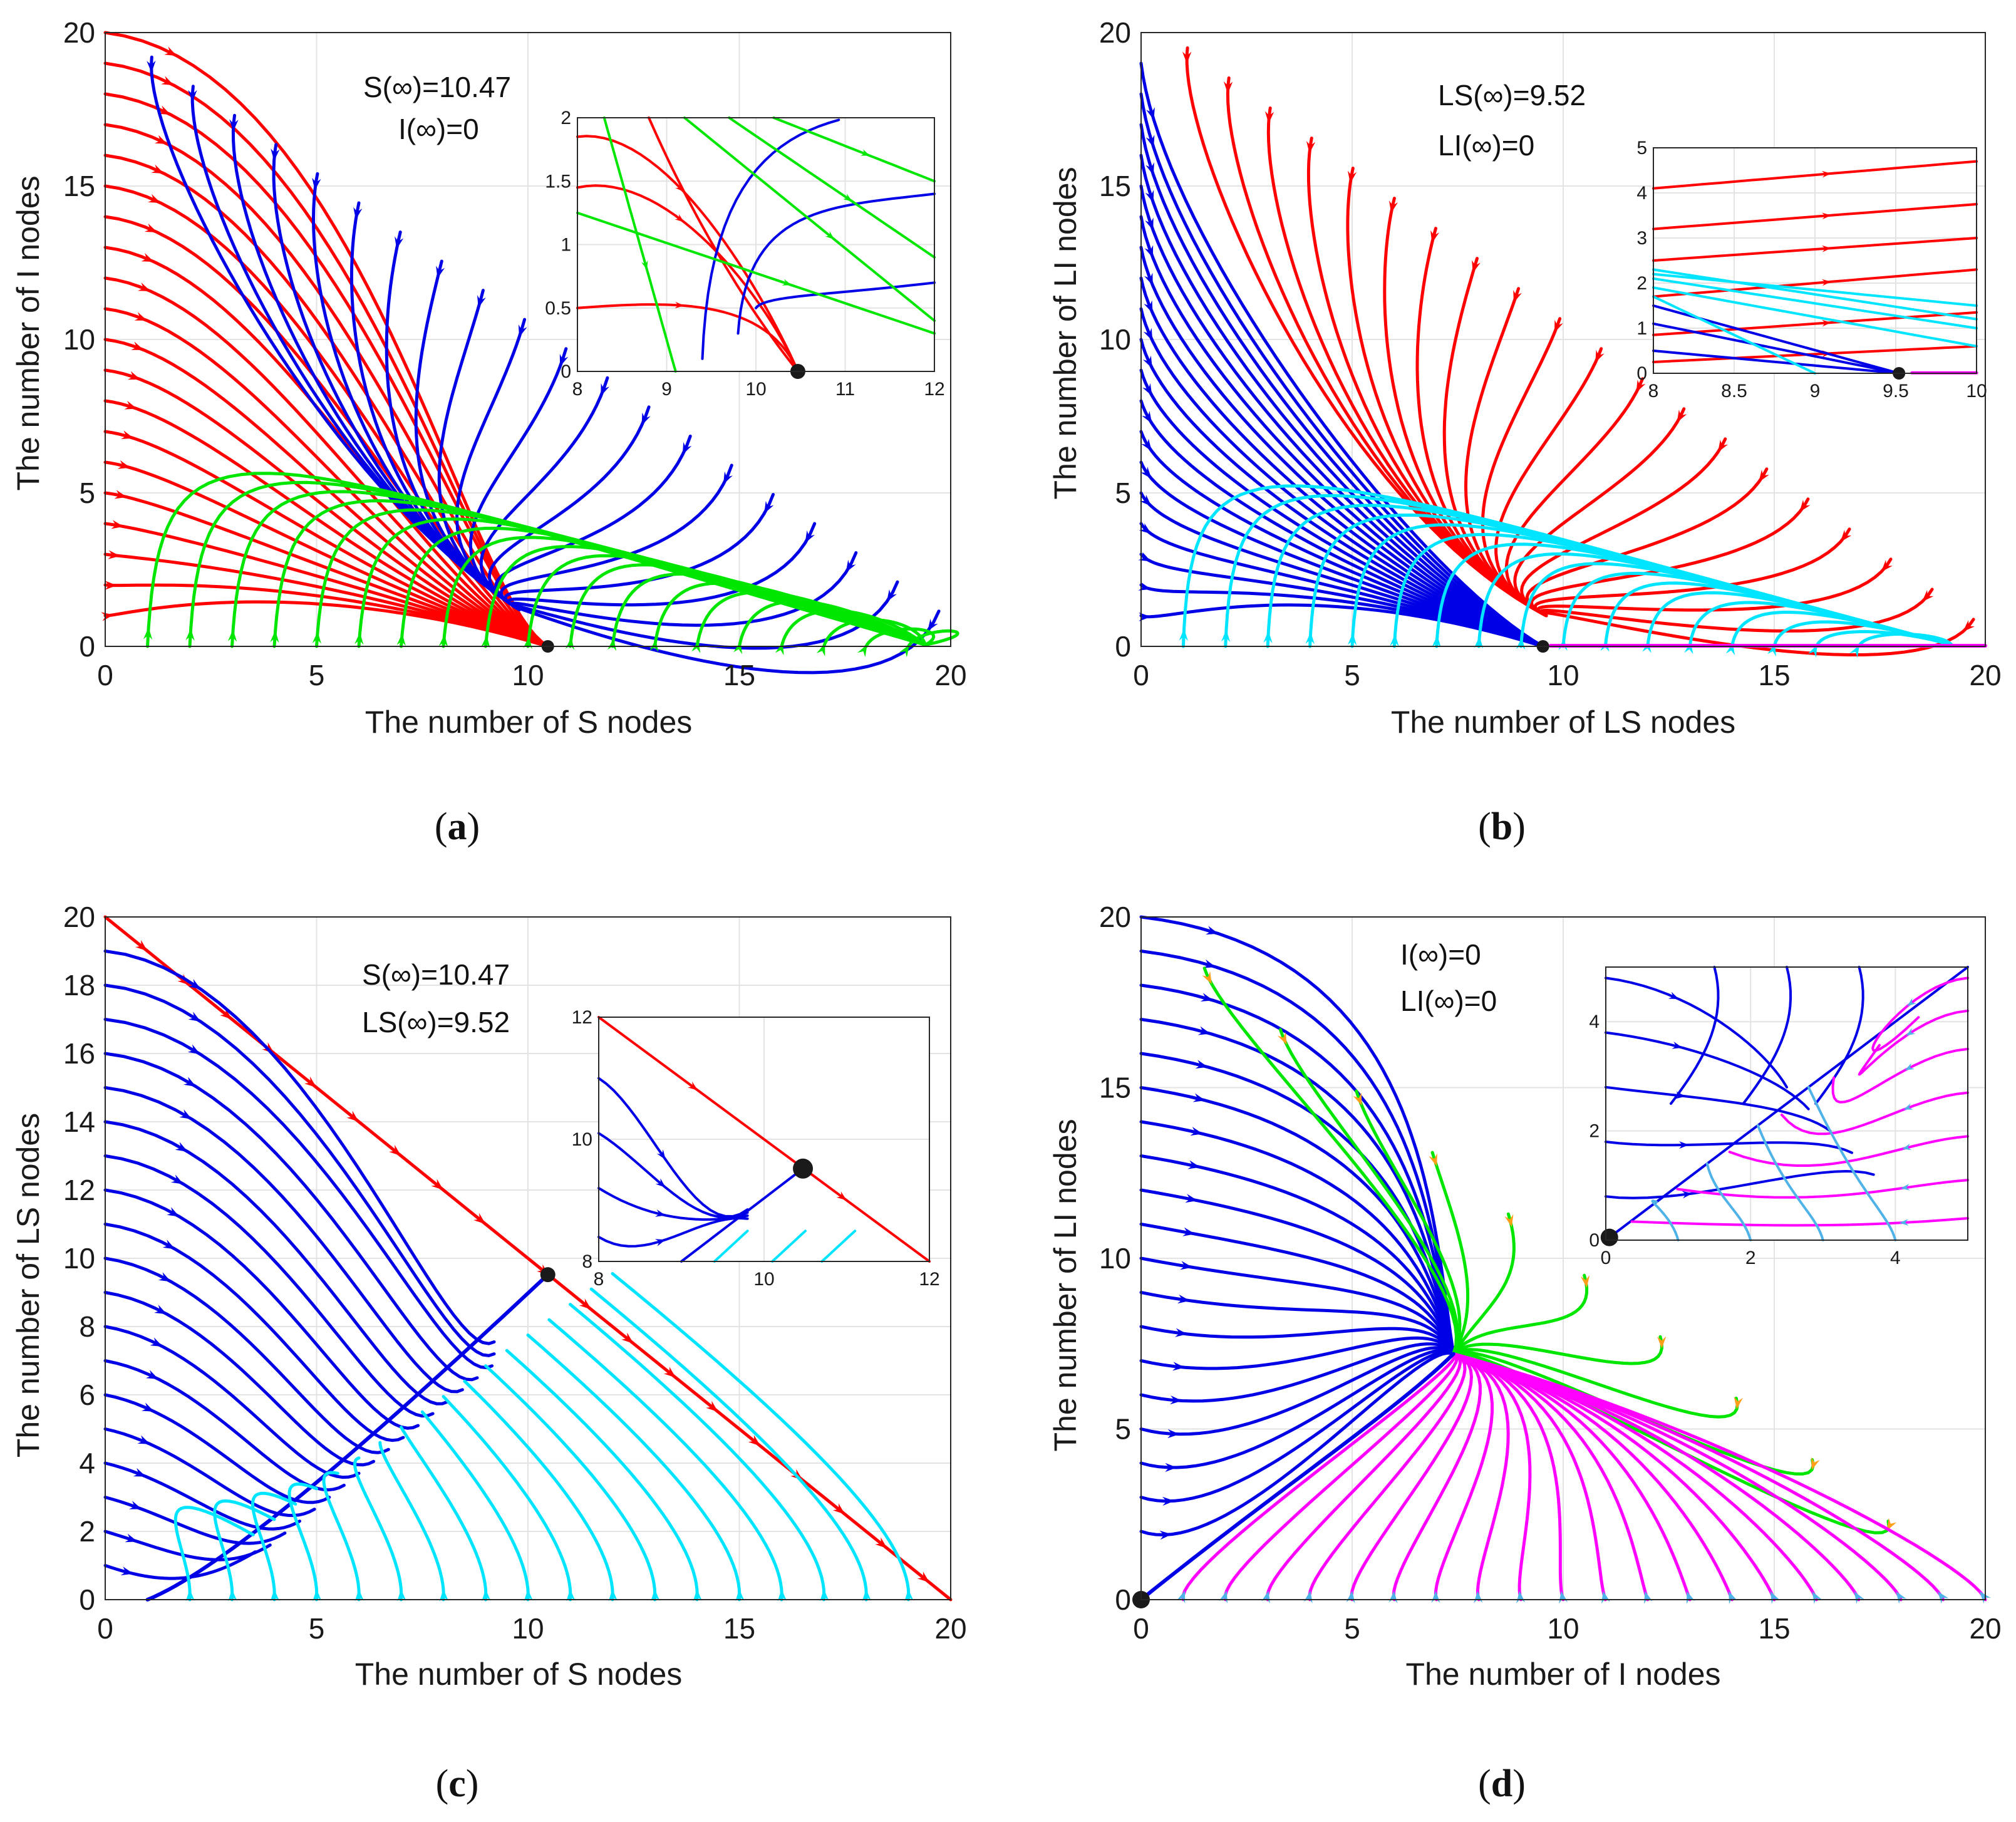 This screenshot has width=2016, height=1822. What do you see at coordinates (105, 675) in the screenshot?
I see `panel-a-xtick-label-0: 0` at bounding box center [105, 675].